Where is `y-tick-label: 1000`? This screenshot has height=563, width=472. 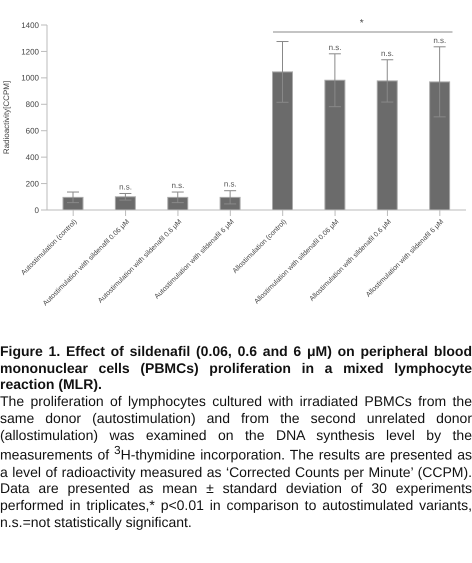
y-tick-label: 1000 is located at coordinates (30, 78).